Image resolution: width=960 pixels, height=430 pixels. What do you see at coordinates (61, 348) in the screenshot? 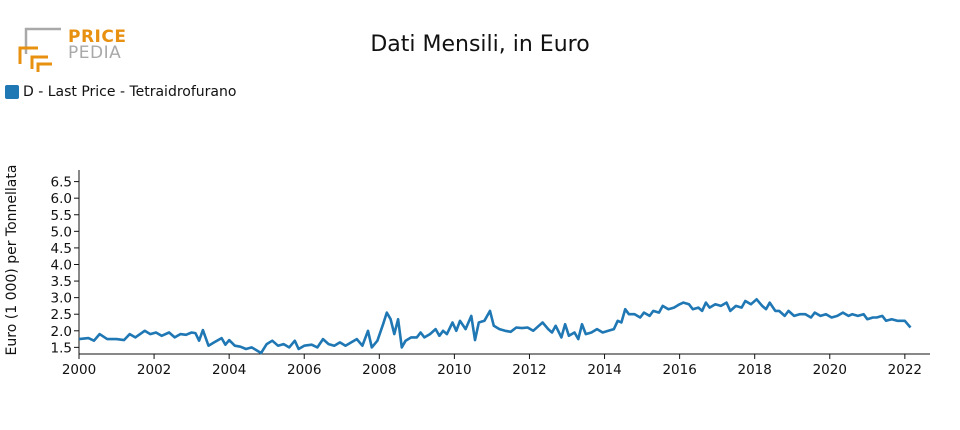
I see `y-tick-label: 1.5` at bounding box center [61, 348].